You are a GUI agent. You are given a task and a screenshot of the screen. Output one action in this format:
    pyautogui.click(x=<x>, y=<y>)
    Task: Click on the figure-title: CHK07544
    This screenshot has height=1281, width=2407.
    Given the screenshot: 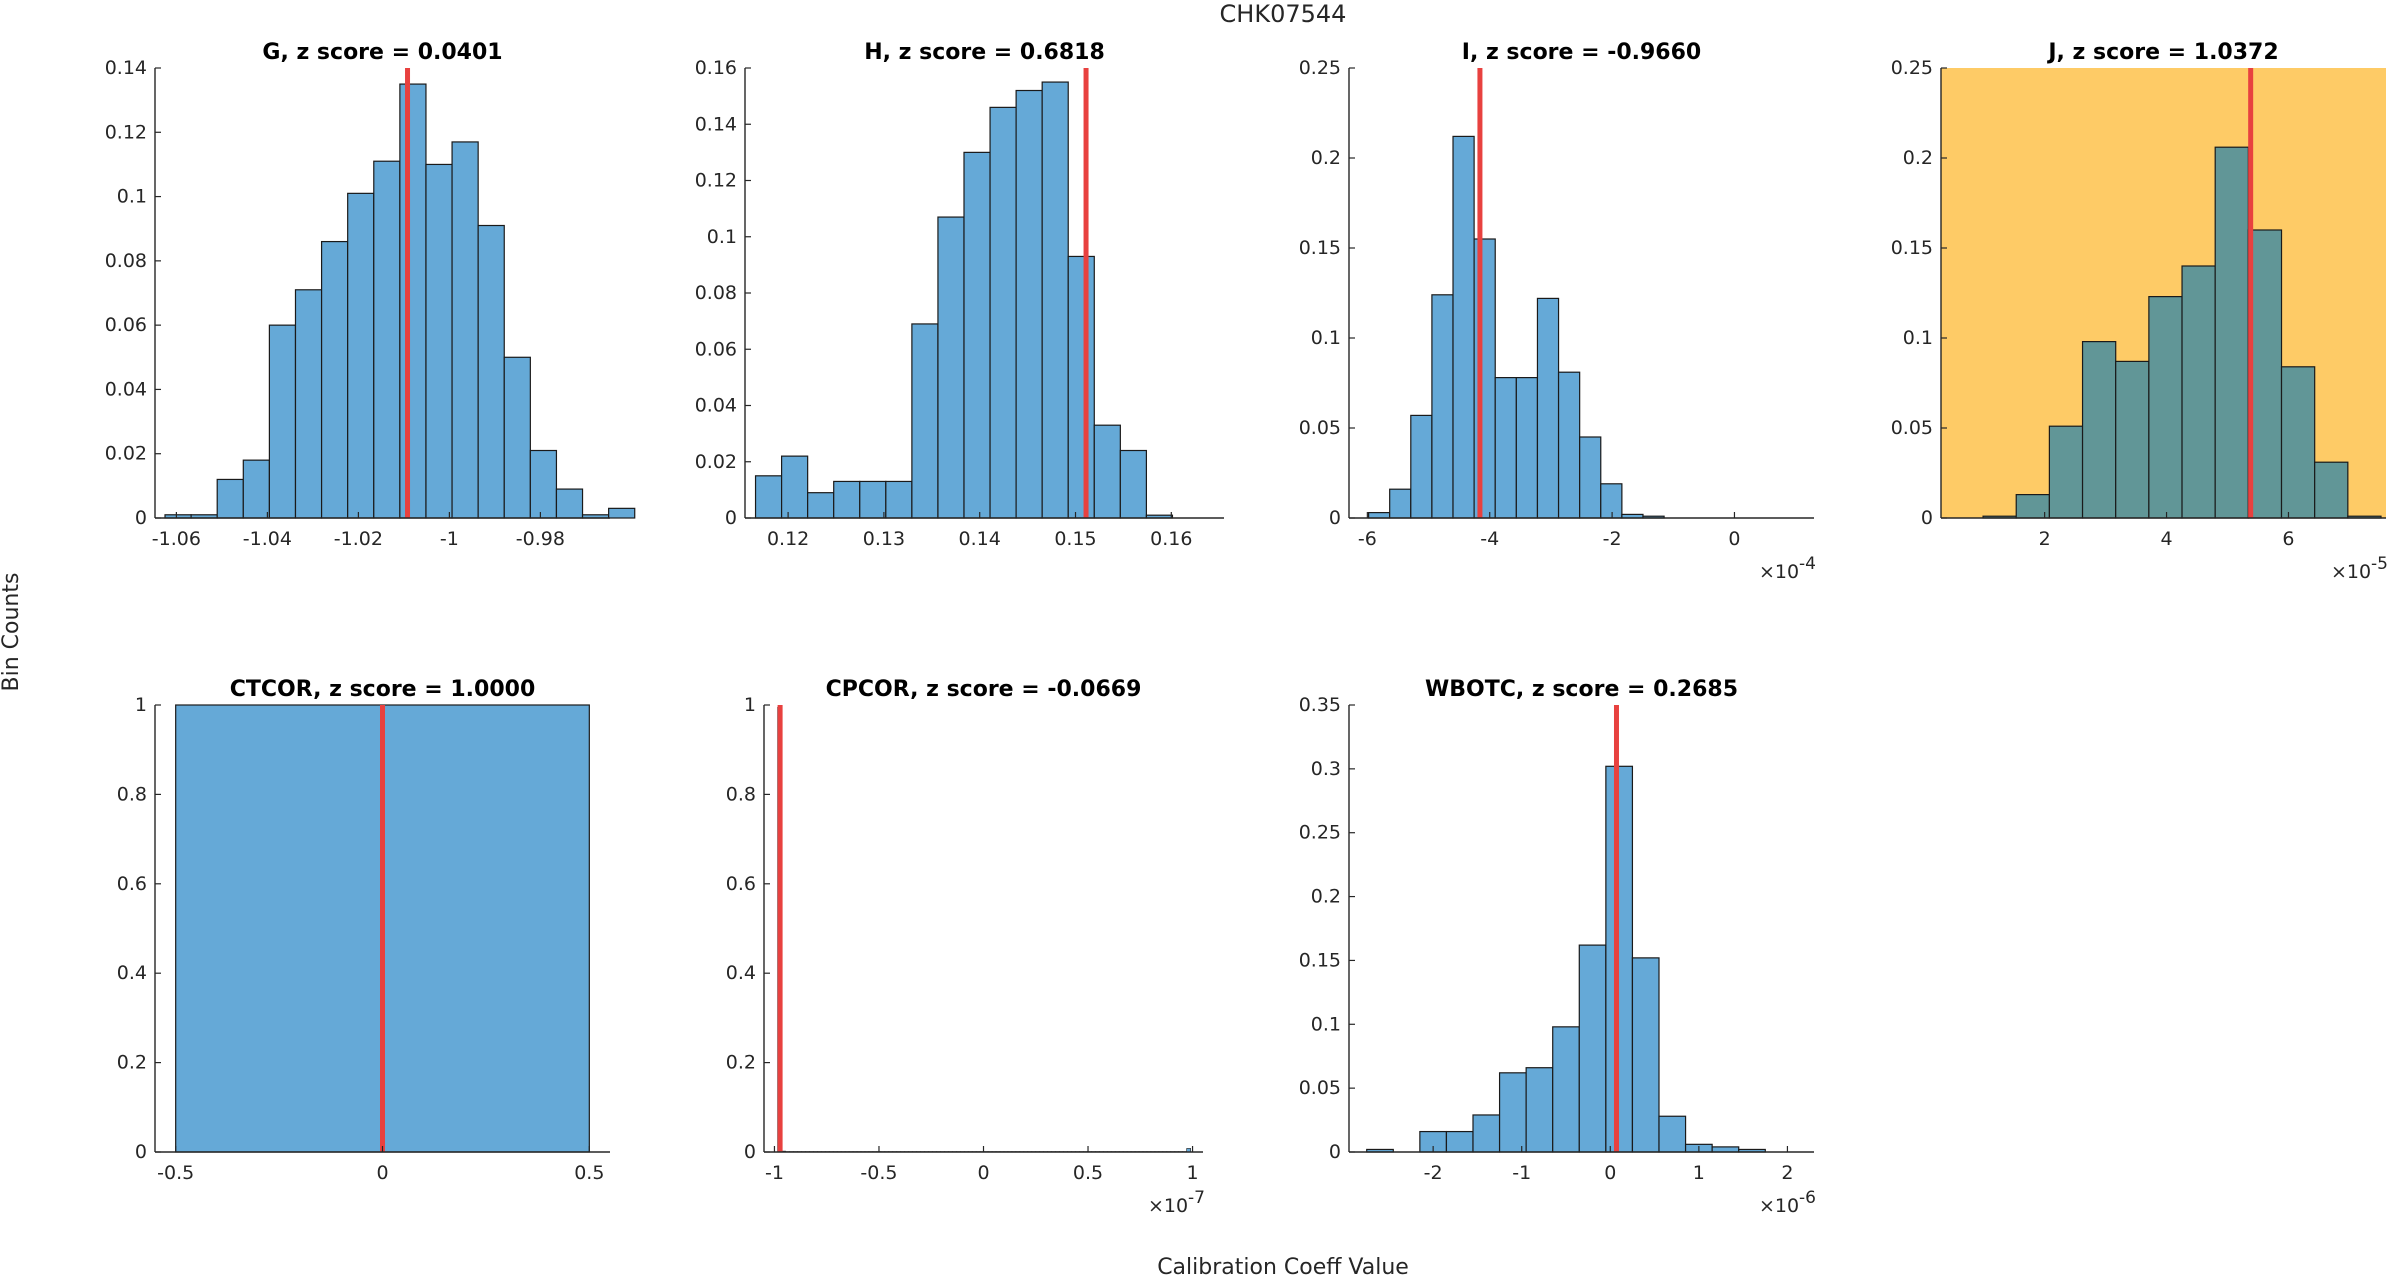 What is the action you would take?
    pyautogui.click(x=1283, y=14)
    